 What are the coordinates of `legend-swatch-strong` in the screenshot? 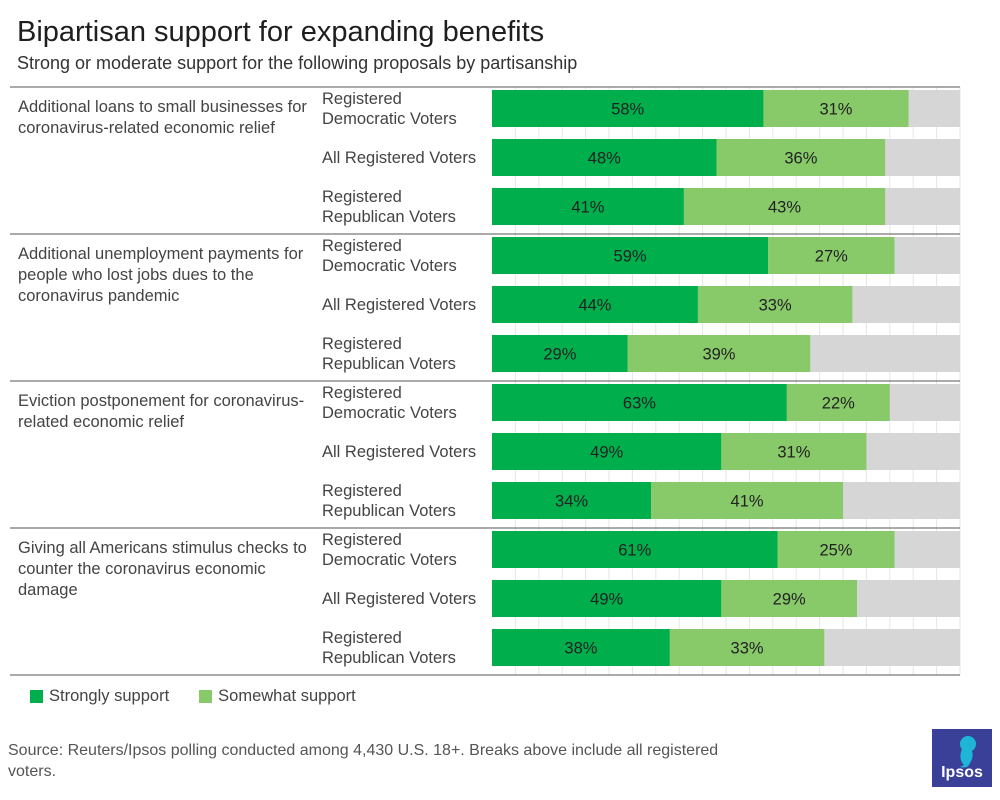 It's located at (36, 696).